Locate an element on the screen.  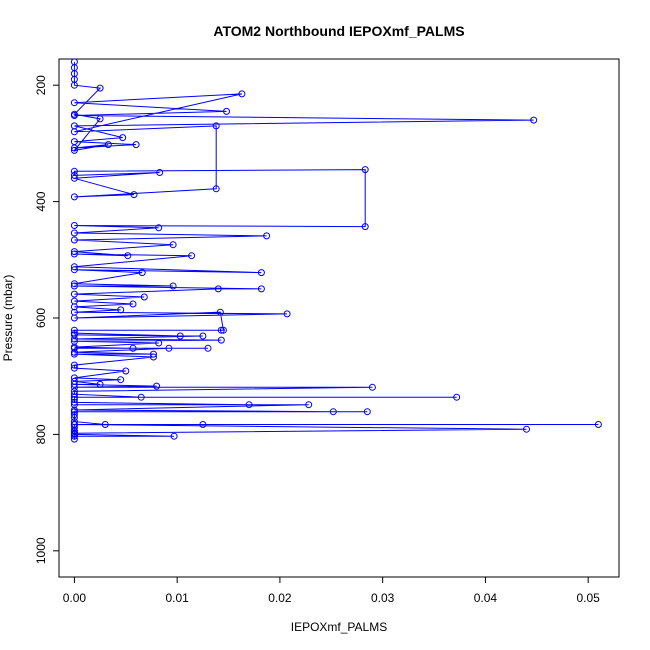
y-axis: 200 400 600 800 1000 is located at coordinates (46, 319).